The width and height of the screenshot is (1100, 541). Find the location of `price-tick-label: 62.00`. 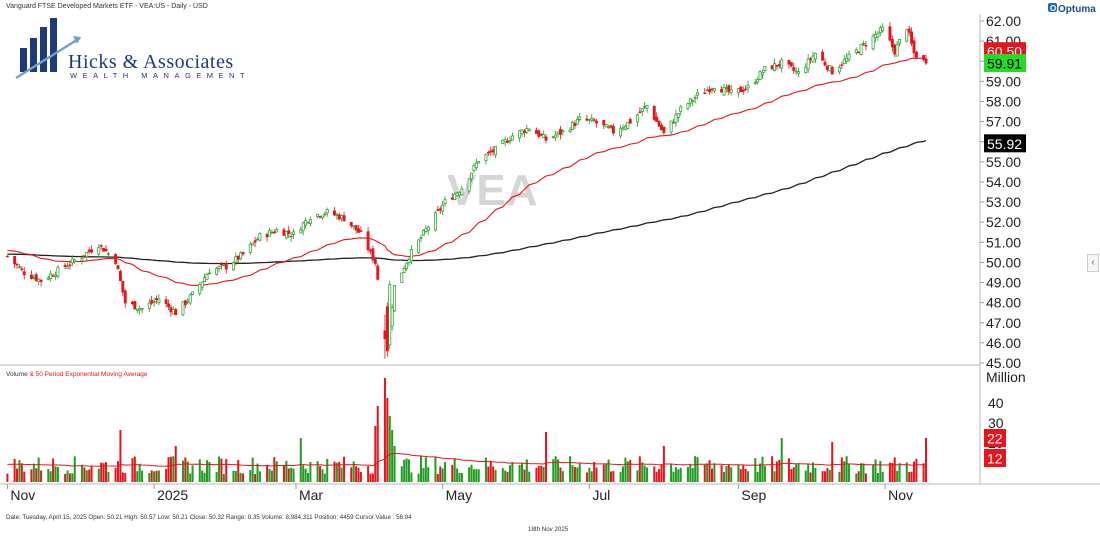

price-tick-label: 62.00 is located at coordinates (1003, 21).